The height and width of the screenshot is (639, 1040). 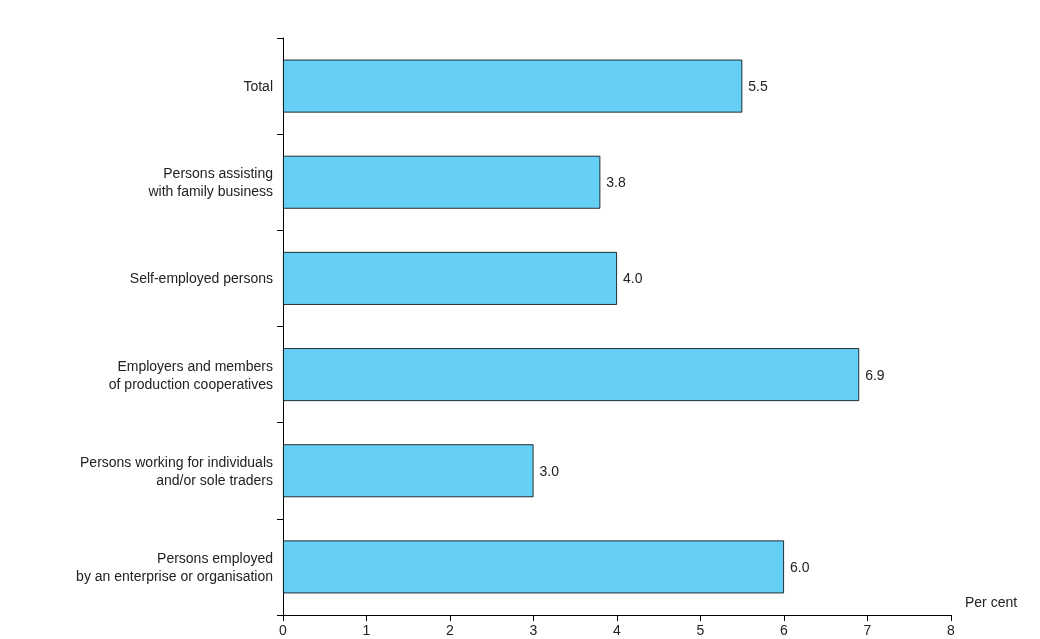 What do you see at coordinates (450, 630) in the screenshot?
I see `x-tick-label: 2` at bounding box center [450, 630].